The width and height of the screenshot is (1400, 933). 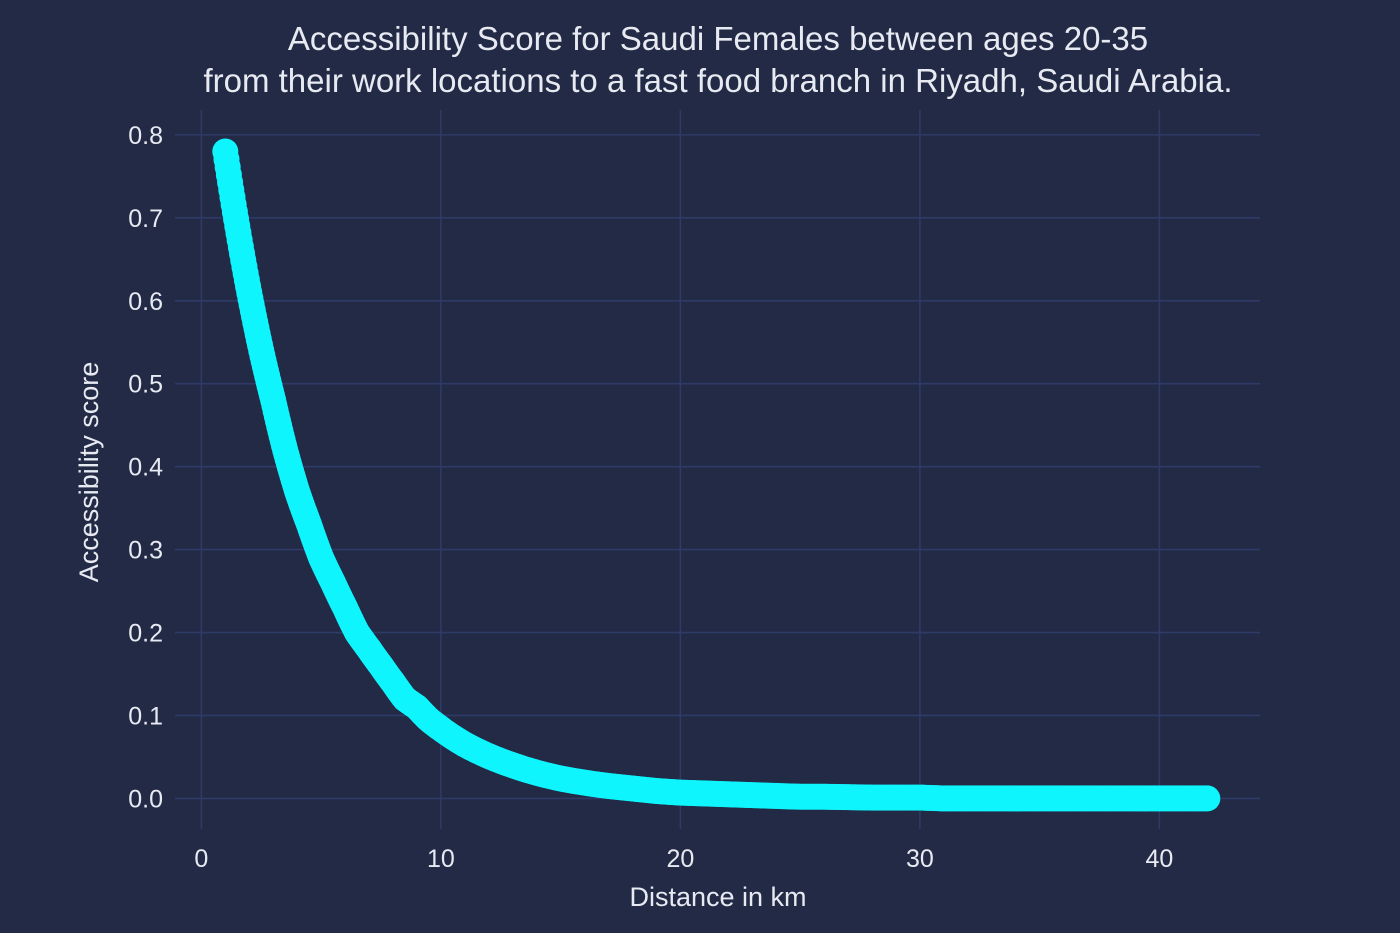 I want to click on y-tick-label: 0.0, so click(x=145, y=799).